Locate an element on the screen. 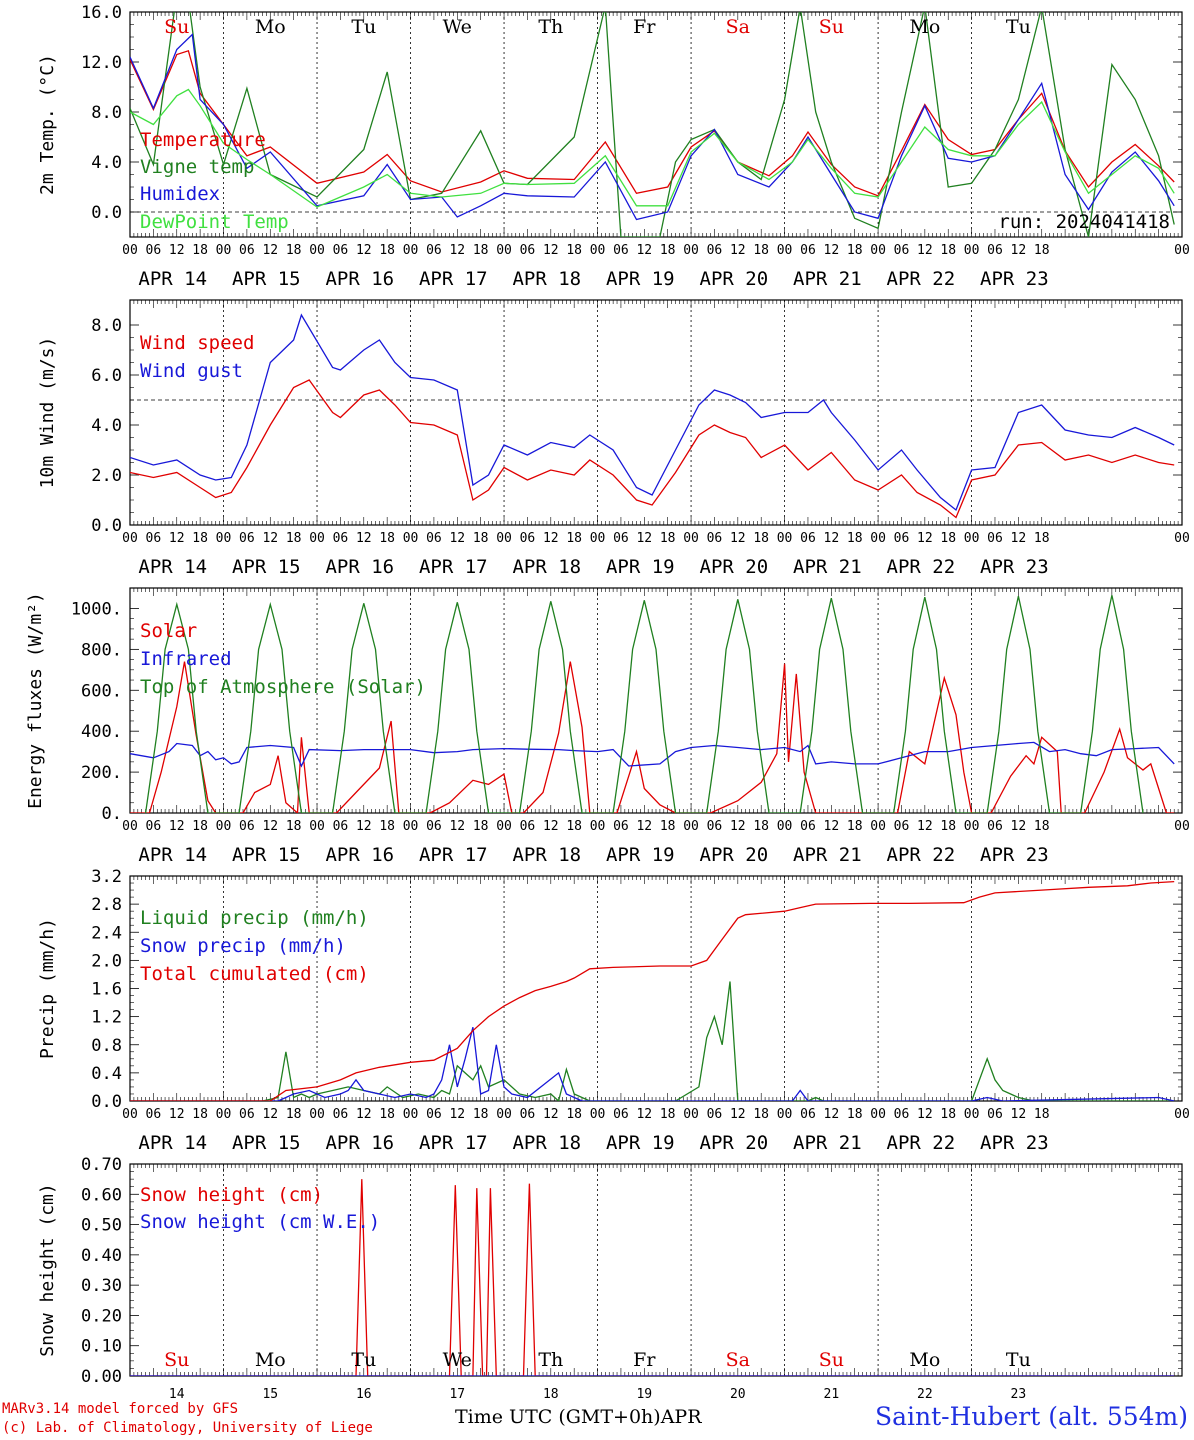  legend-entry: Liquid precip (mm/h) is located at coordinates (254, 918).